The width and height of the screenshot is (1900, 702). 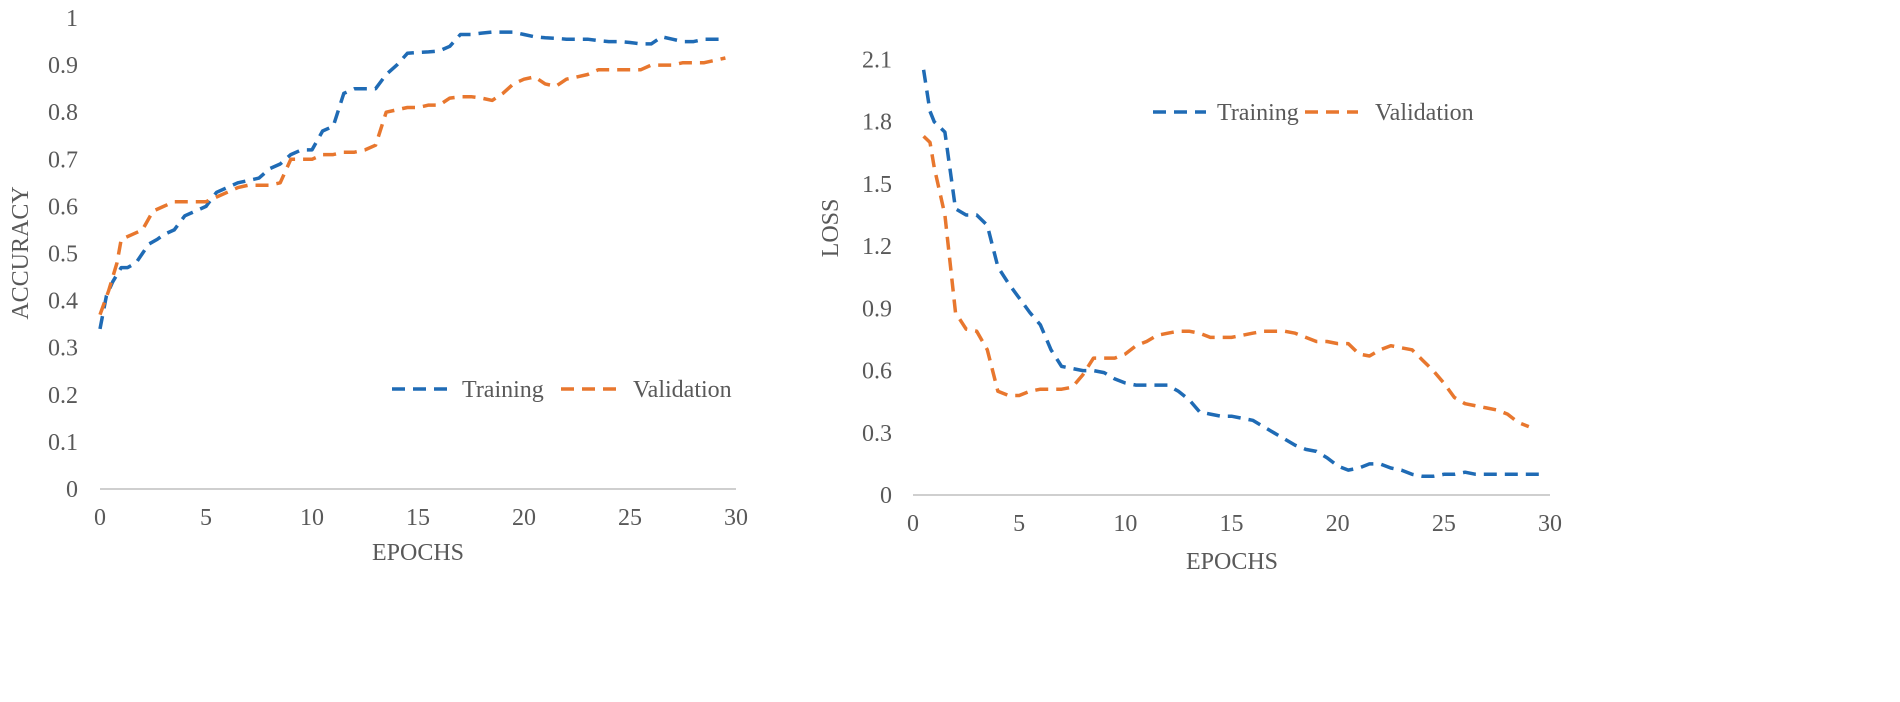 What do you see at coordinates (63, 349) in the screenshot?
I see `accuracy-y-tick-label: 0.3` at bounding box center [63, 349].